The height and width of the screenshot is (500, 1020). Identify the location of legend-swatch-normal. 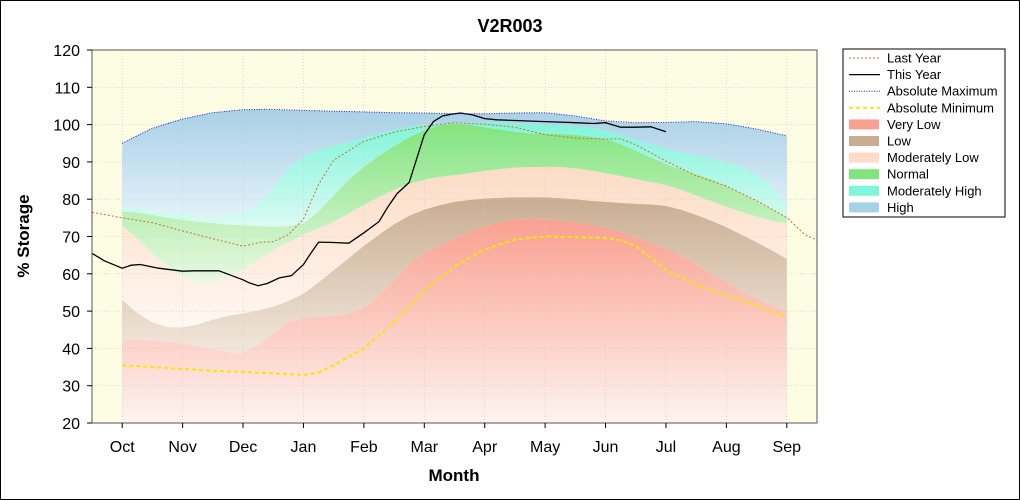
(864, 174).